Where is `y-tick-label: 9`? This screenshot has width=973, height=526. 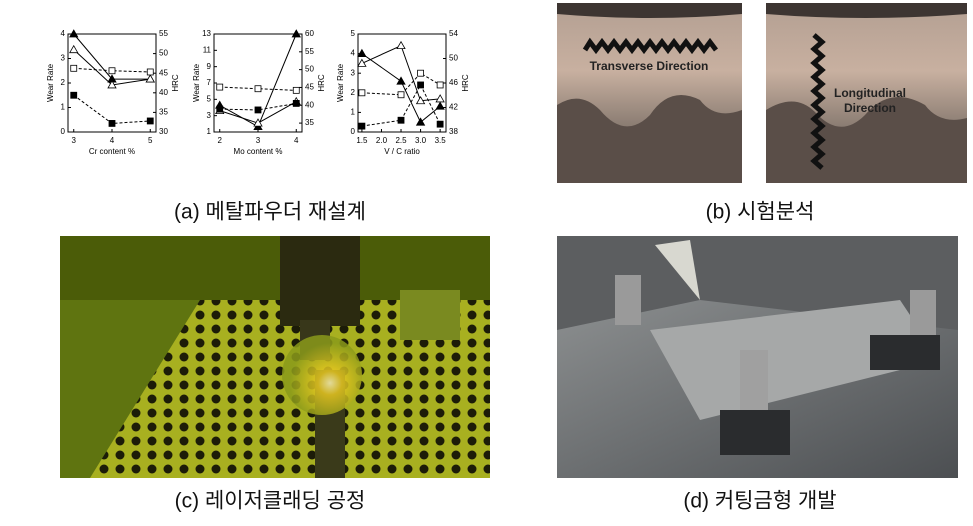
y-tick-label: 9 is located at coordinates (209, 66).